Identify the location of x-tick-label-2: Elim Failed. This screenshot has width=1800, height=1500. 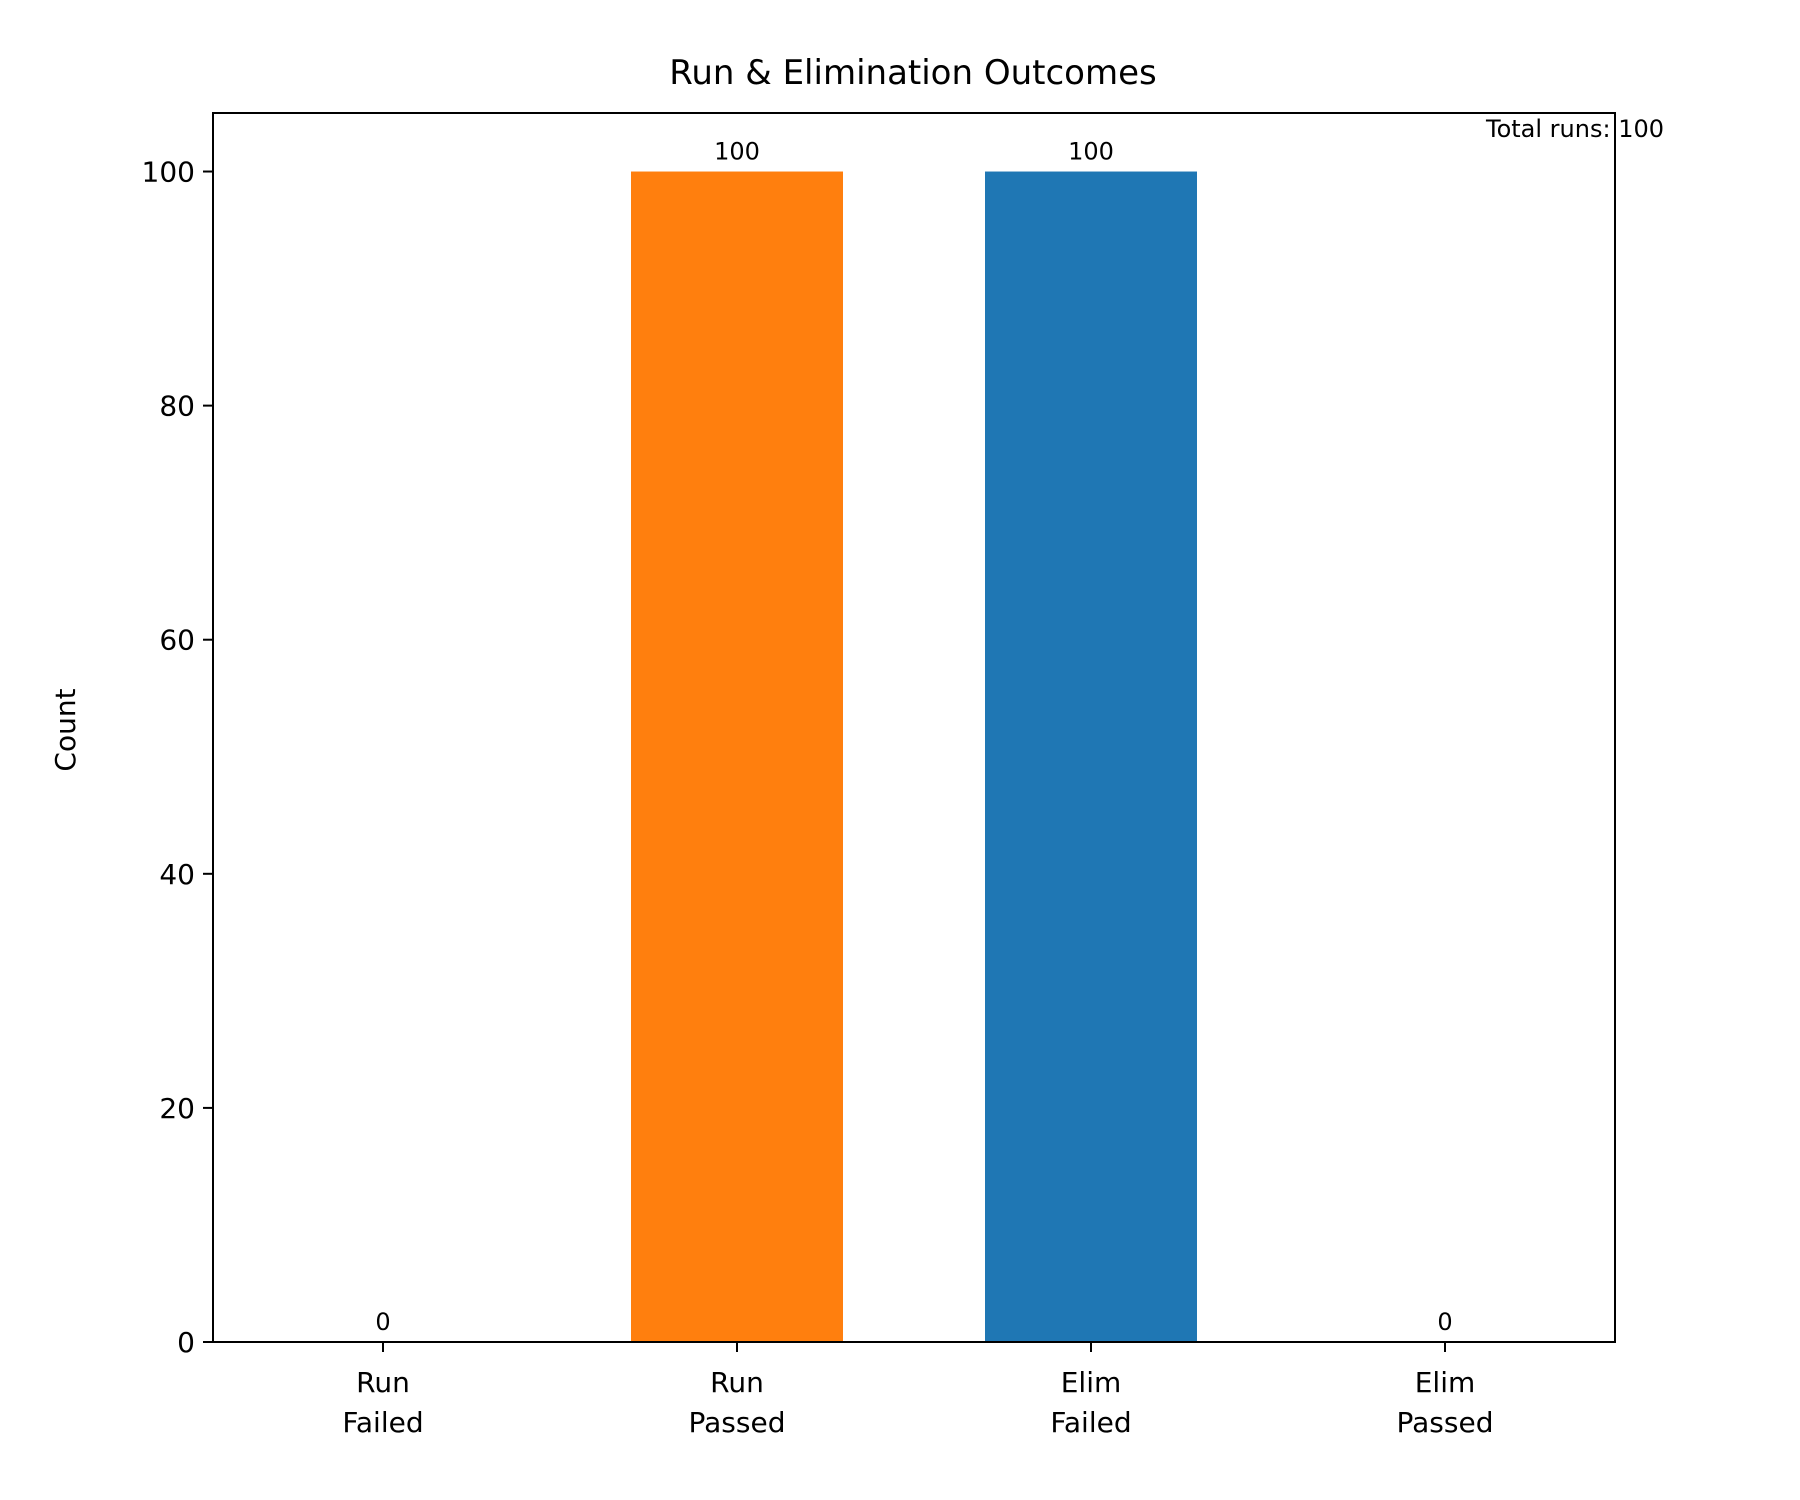
(1090, 1402).